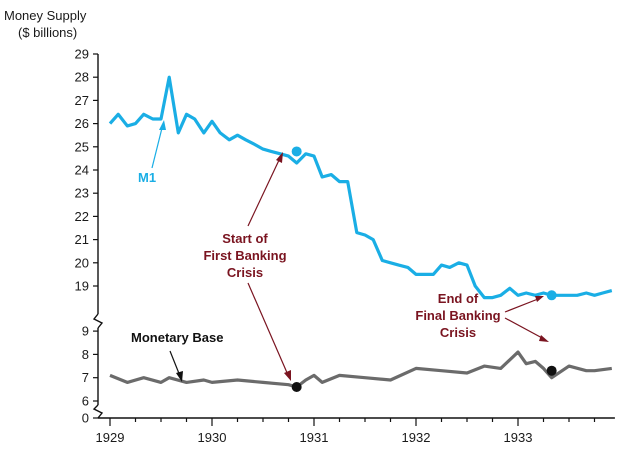  What do you see at coordinates (279, 157) in the screenshot?
I see `start-crisis-arrowhead-up` at bounding box center [279, 157].